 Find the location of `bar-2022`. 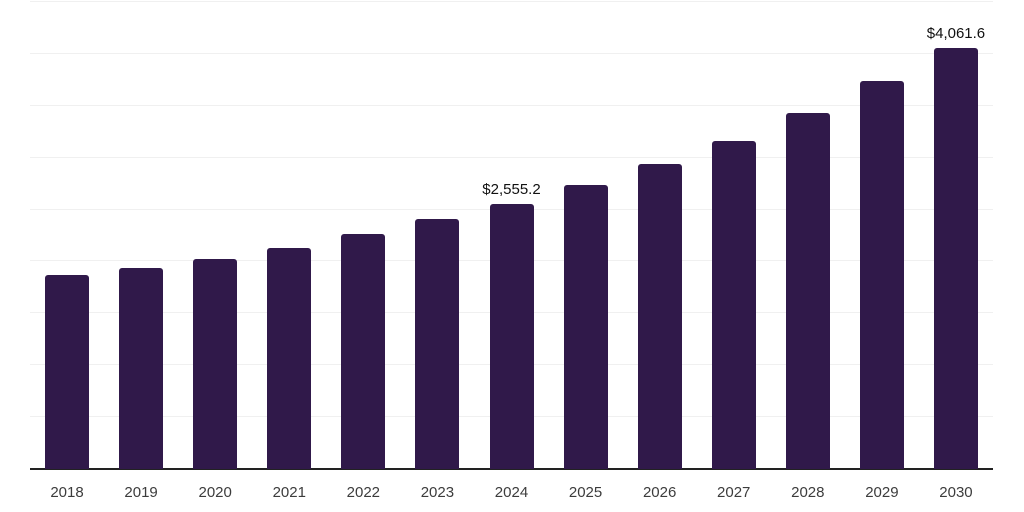

bar-2022 is located at coordinates (363, 351).